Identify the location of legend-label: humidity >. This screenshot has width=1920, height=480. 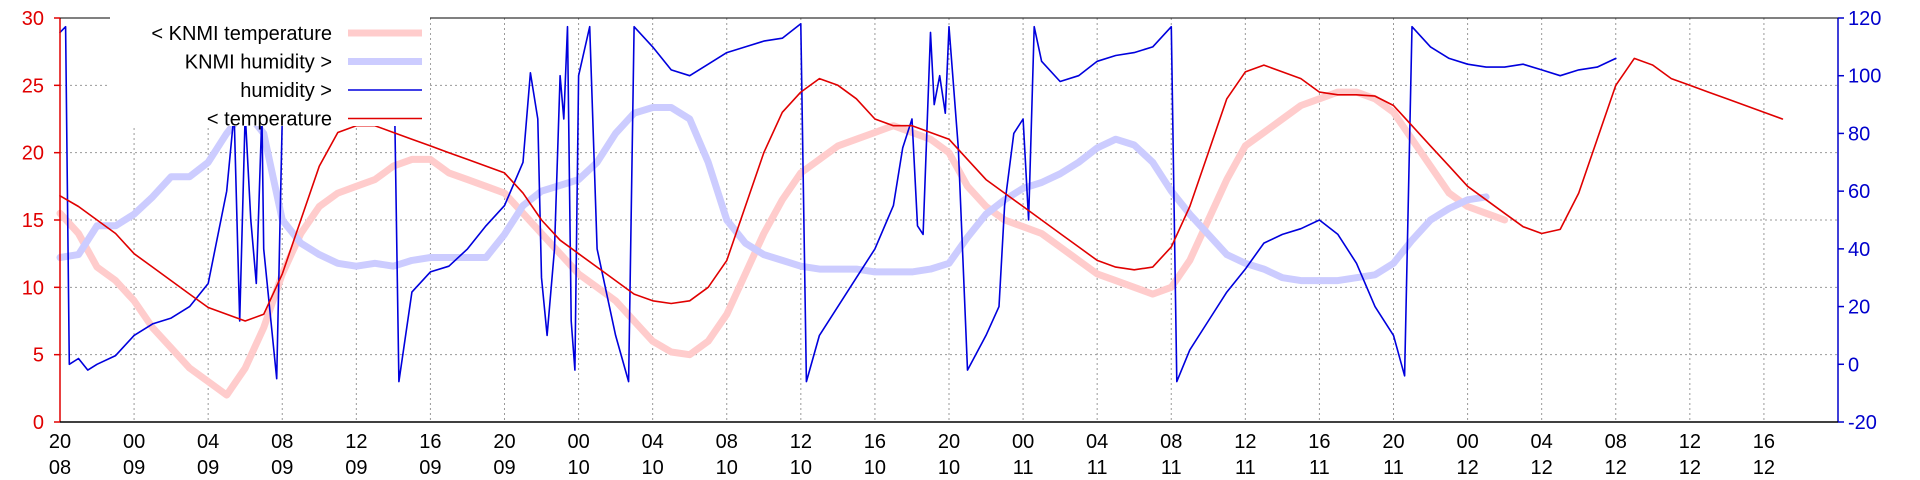
(286, 91).